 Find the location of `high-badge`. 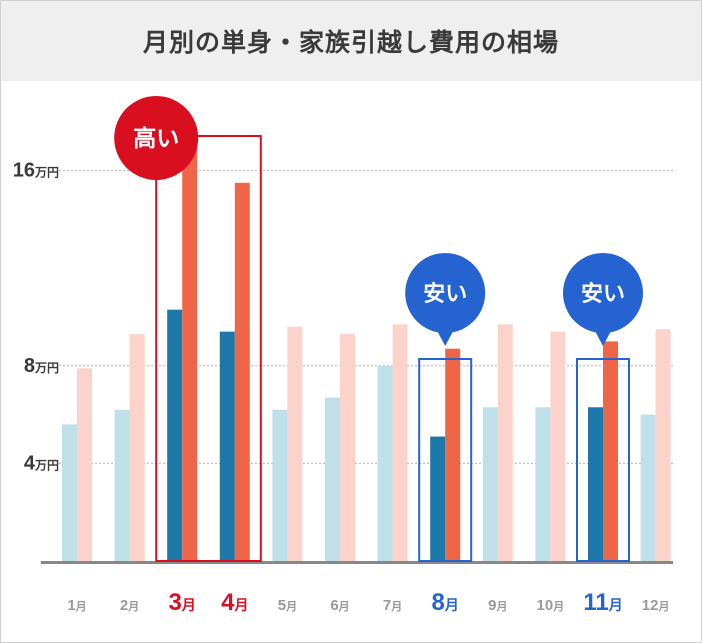

high-badge is located at coordinates (156, 138).